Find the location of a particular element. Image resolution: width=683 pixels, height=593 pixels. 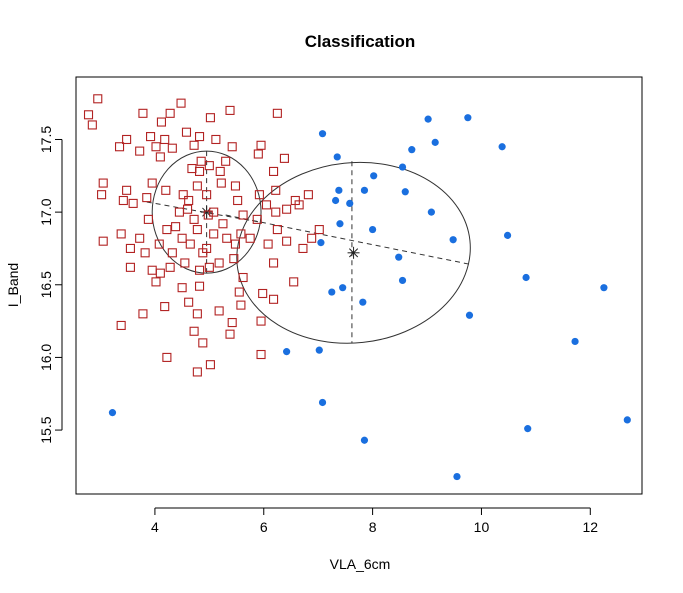

y-tick-label: 16.5 is located at coordinates (46, 284).